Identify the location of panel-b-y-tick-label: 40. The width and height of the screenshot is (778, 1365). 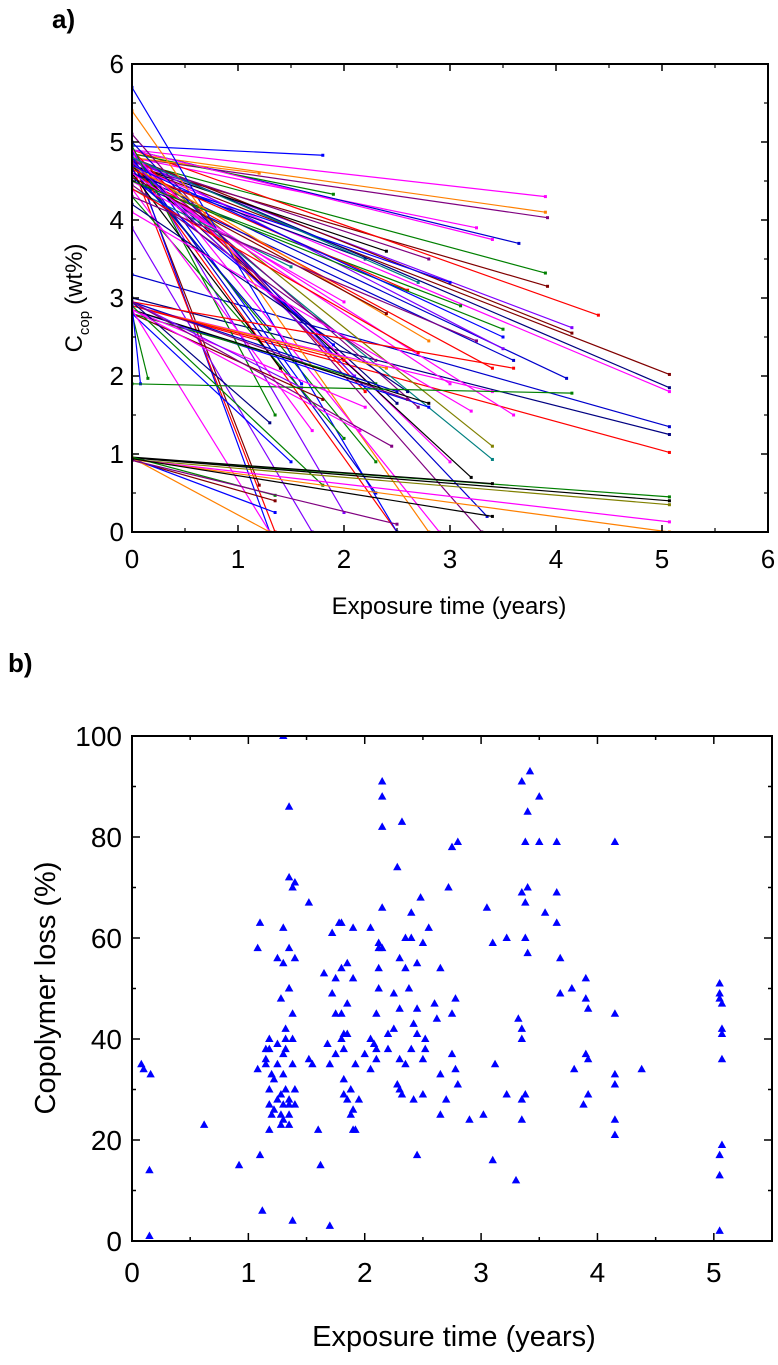
(106, 1039).